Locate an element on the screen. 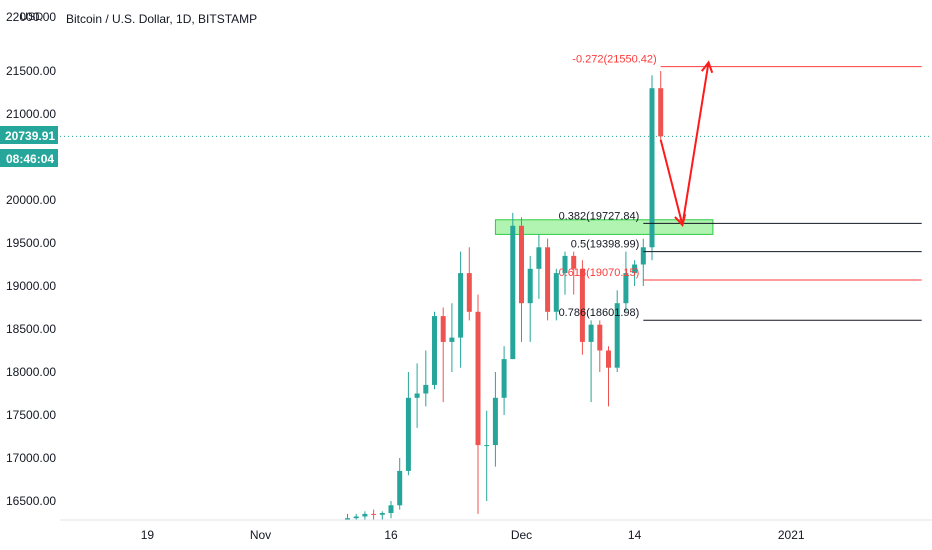 The height and width of the screenshot is (550, 932). x-tick-label: 19 is located at coordinates (148, 535).